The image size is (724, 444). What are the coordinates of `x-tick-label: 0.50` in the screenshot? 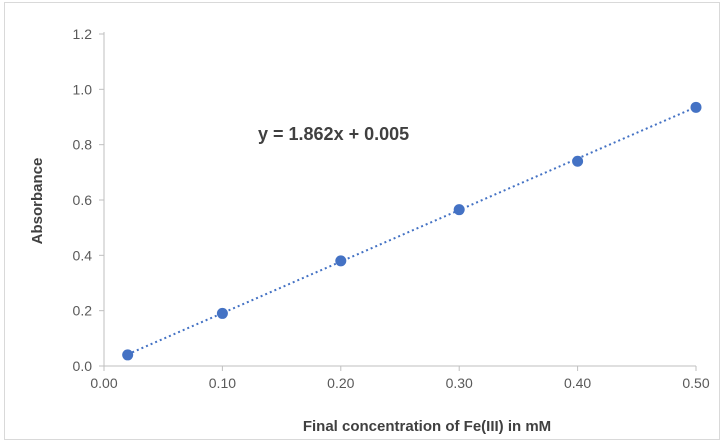 It's located at (695, 383).